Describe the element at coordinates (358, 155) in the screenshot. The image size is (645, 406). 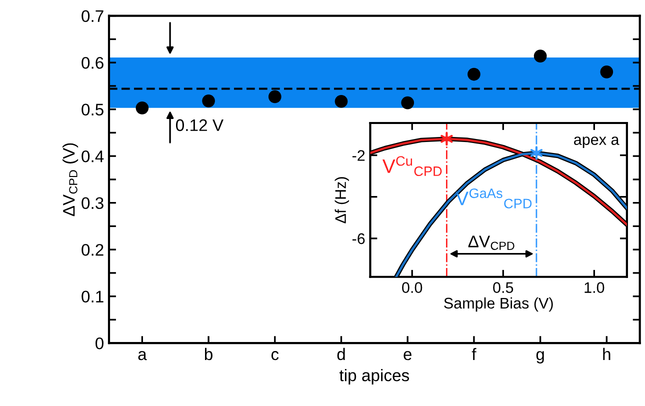
I see `y-tick-label: -2` at that location.